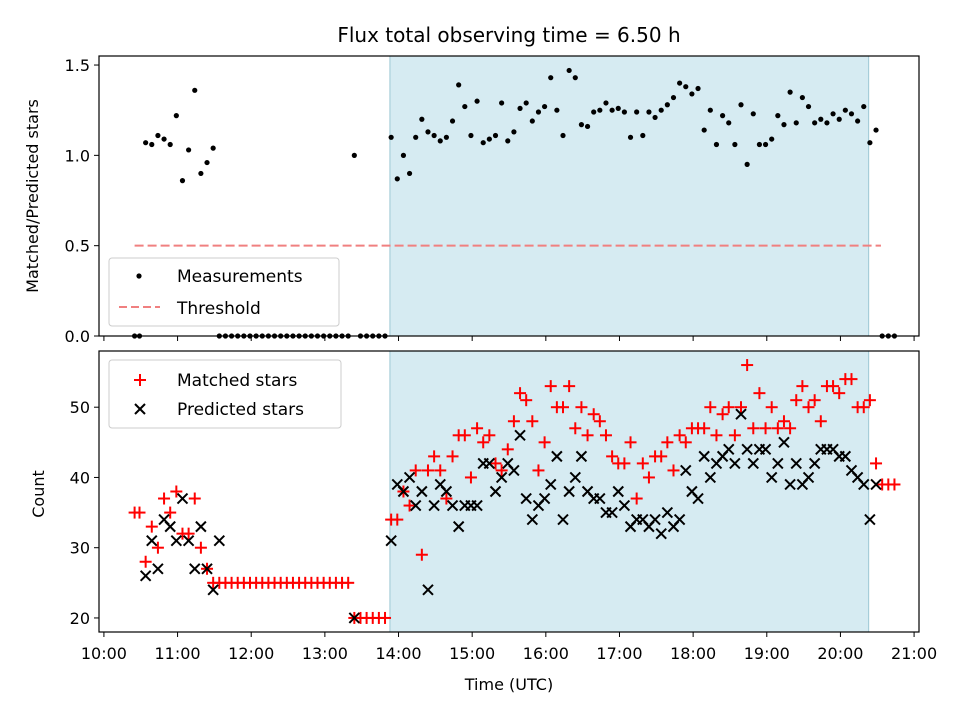  I want to click on x-tick-label: 15:00, so click(472, 653).